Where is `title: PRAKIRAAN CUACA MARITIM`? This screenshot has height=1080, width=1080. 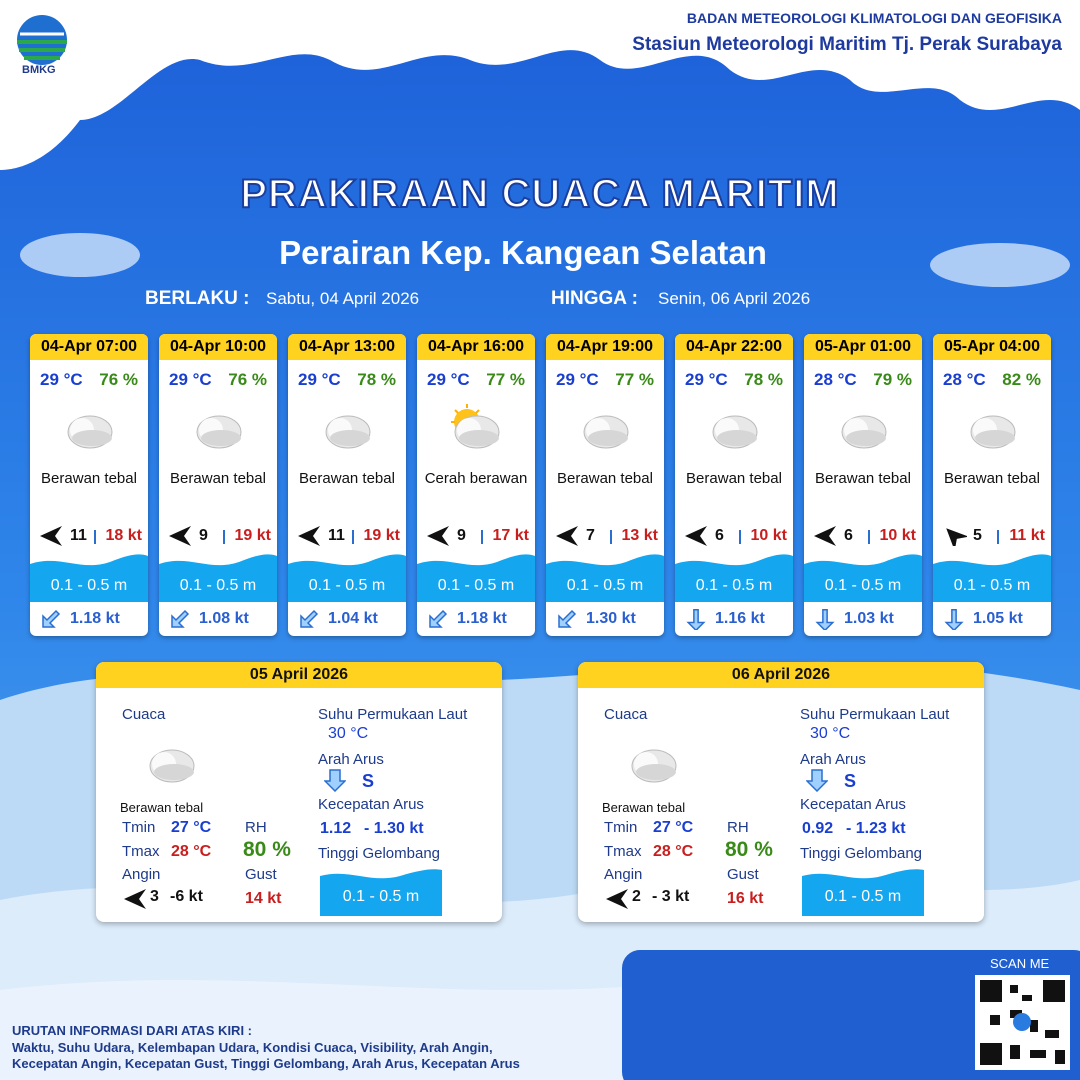 title: PRAKIRAAN CUACA MARITIM is located at coordinates (539, 194).